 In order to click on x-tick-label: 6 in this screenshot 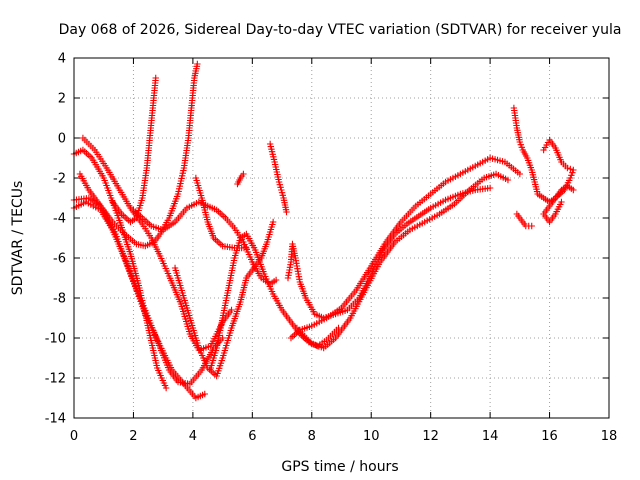, I will do `click(252, 436)`.